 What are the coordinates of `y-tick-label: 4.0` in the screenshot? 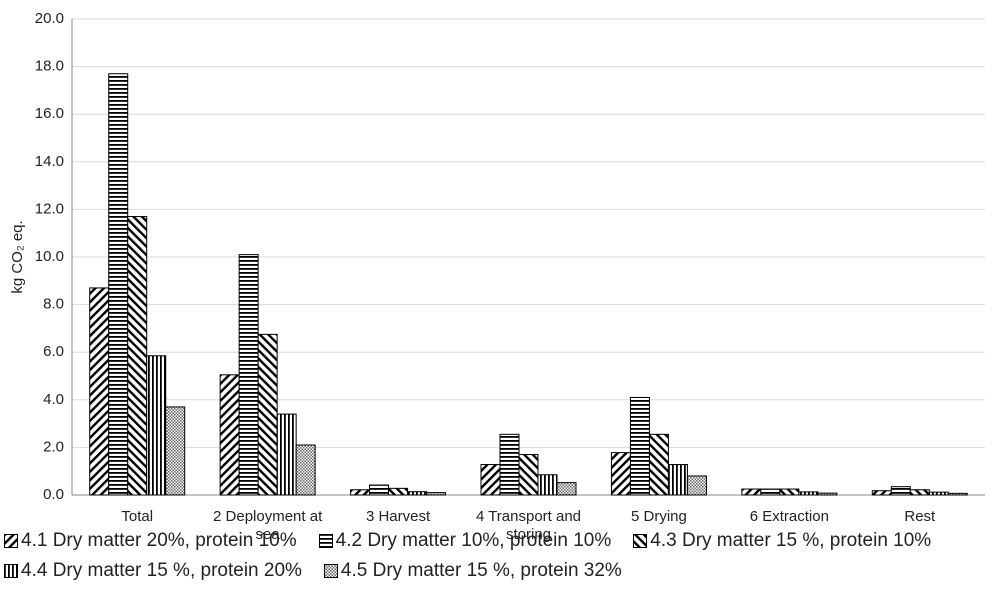 It's located at (53, 399).